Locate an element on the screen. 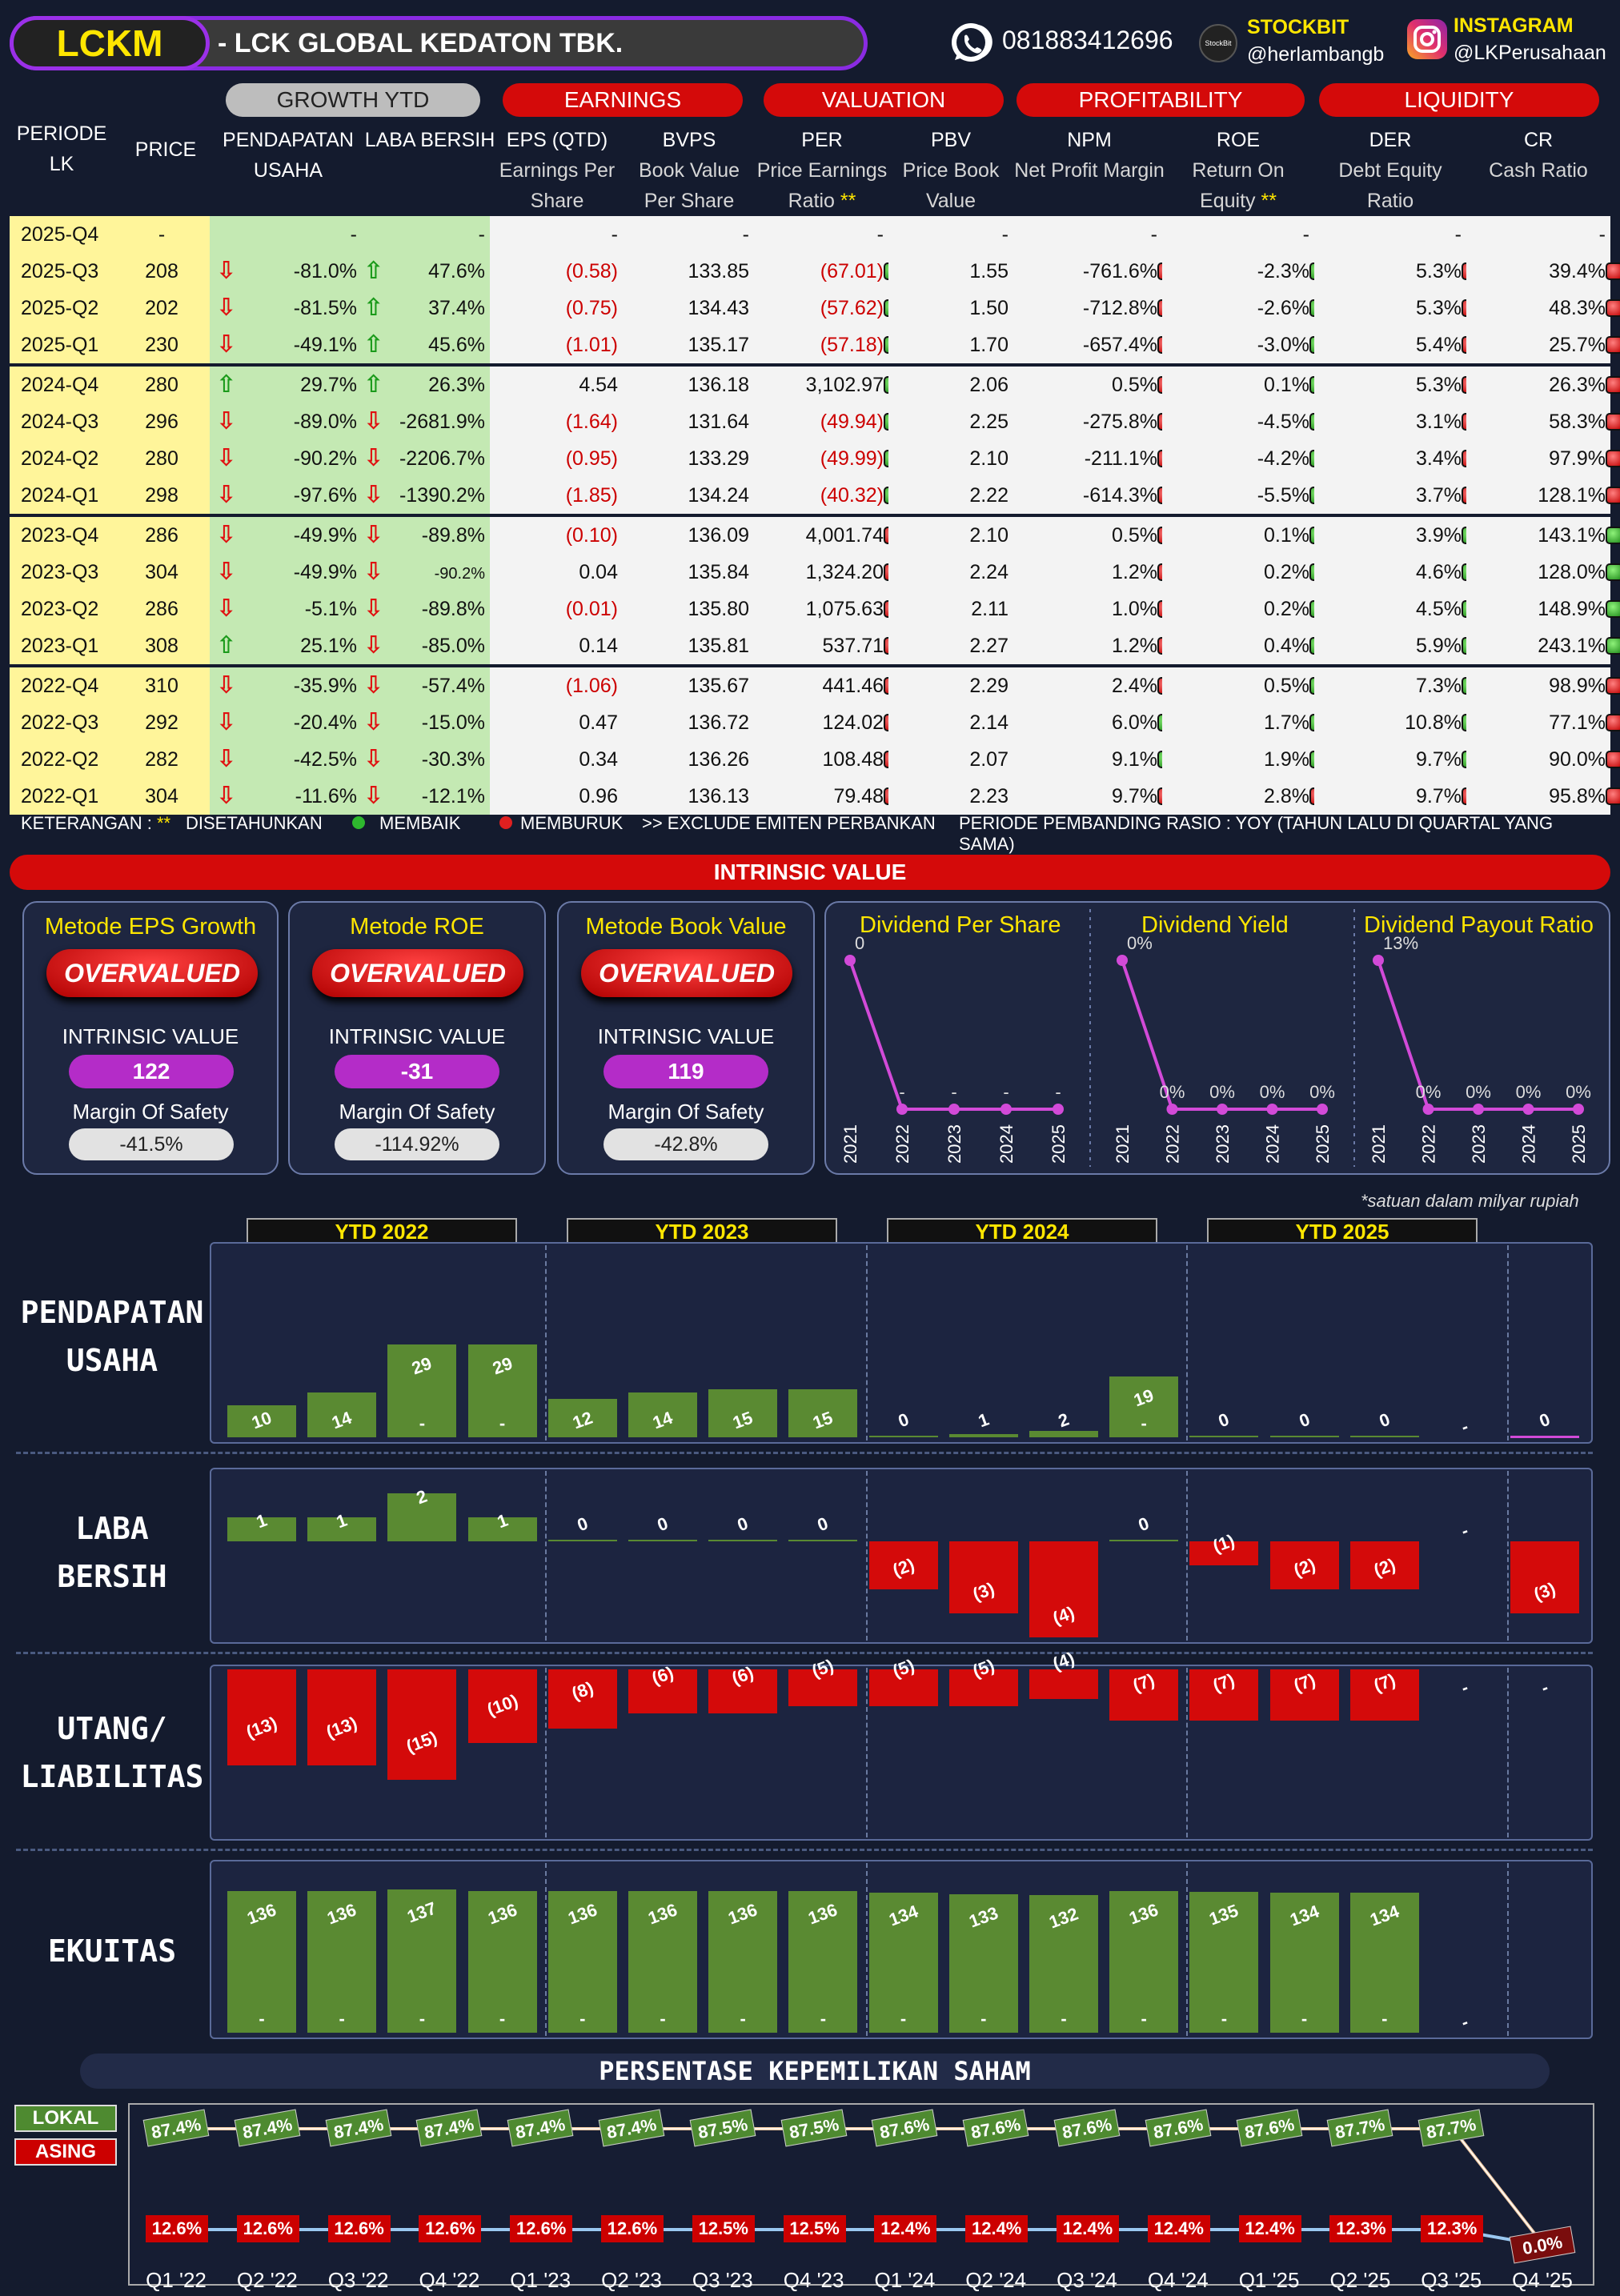 The width and height of the screenshot is (1620, 2296). cell-cr: 25.7% is located at coordinates (1543, 345).